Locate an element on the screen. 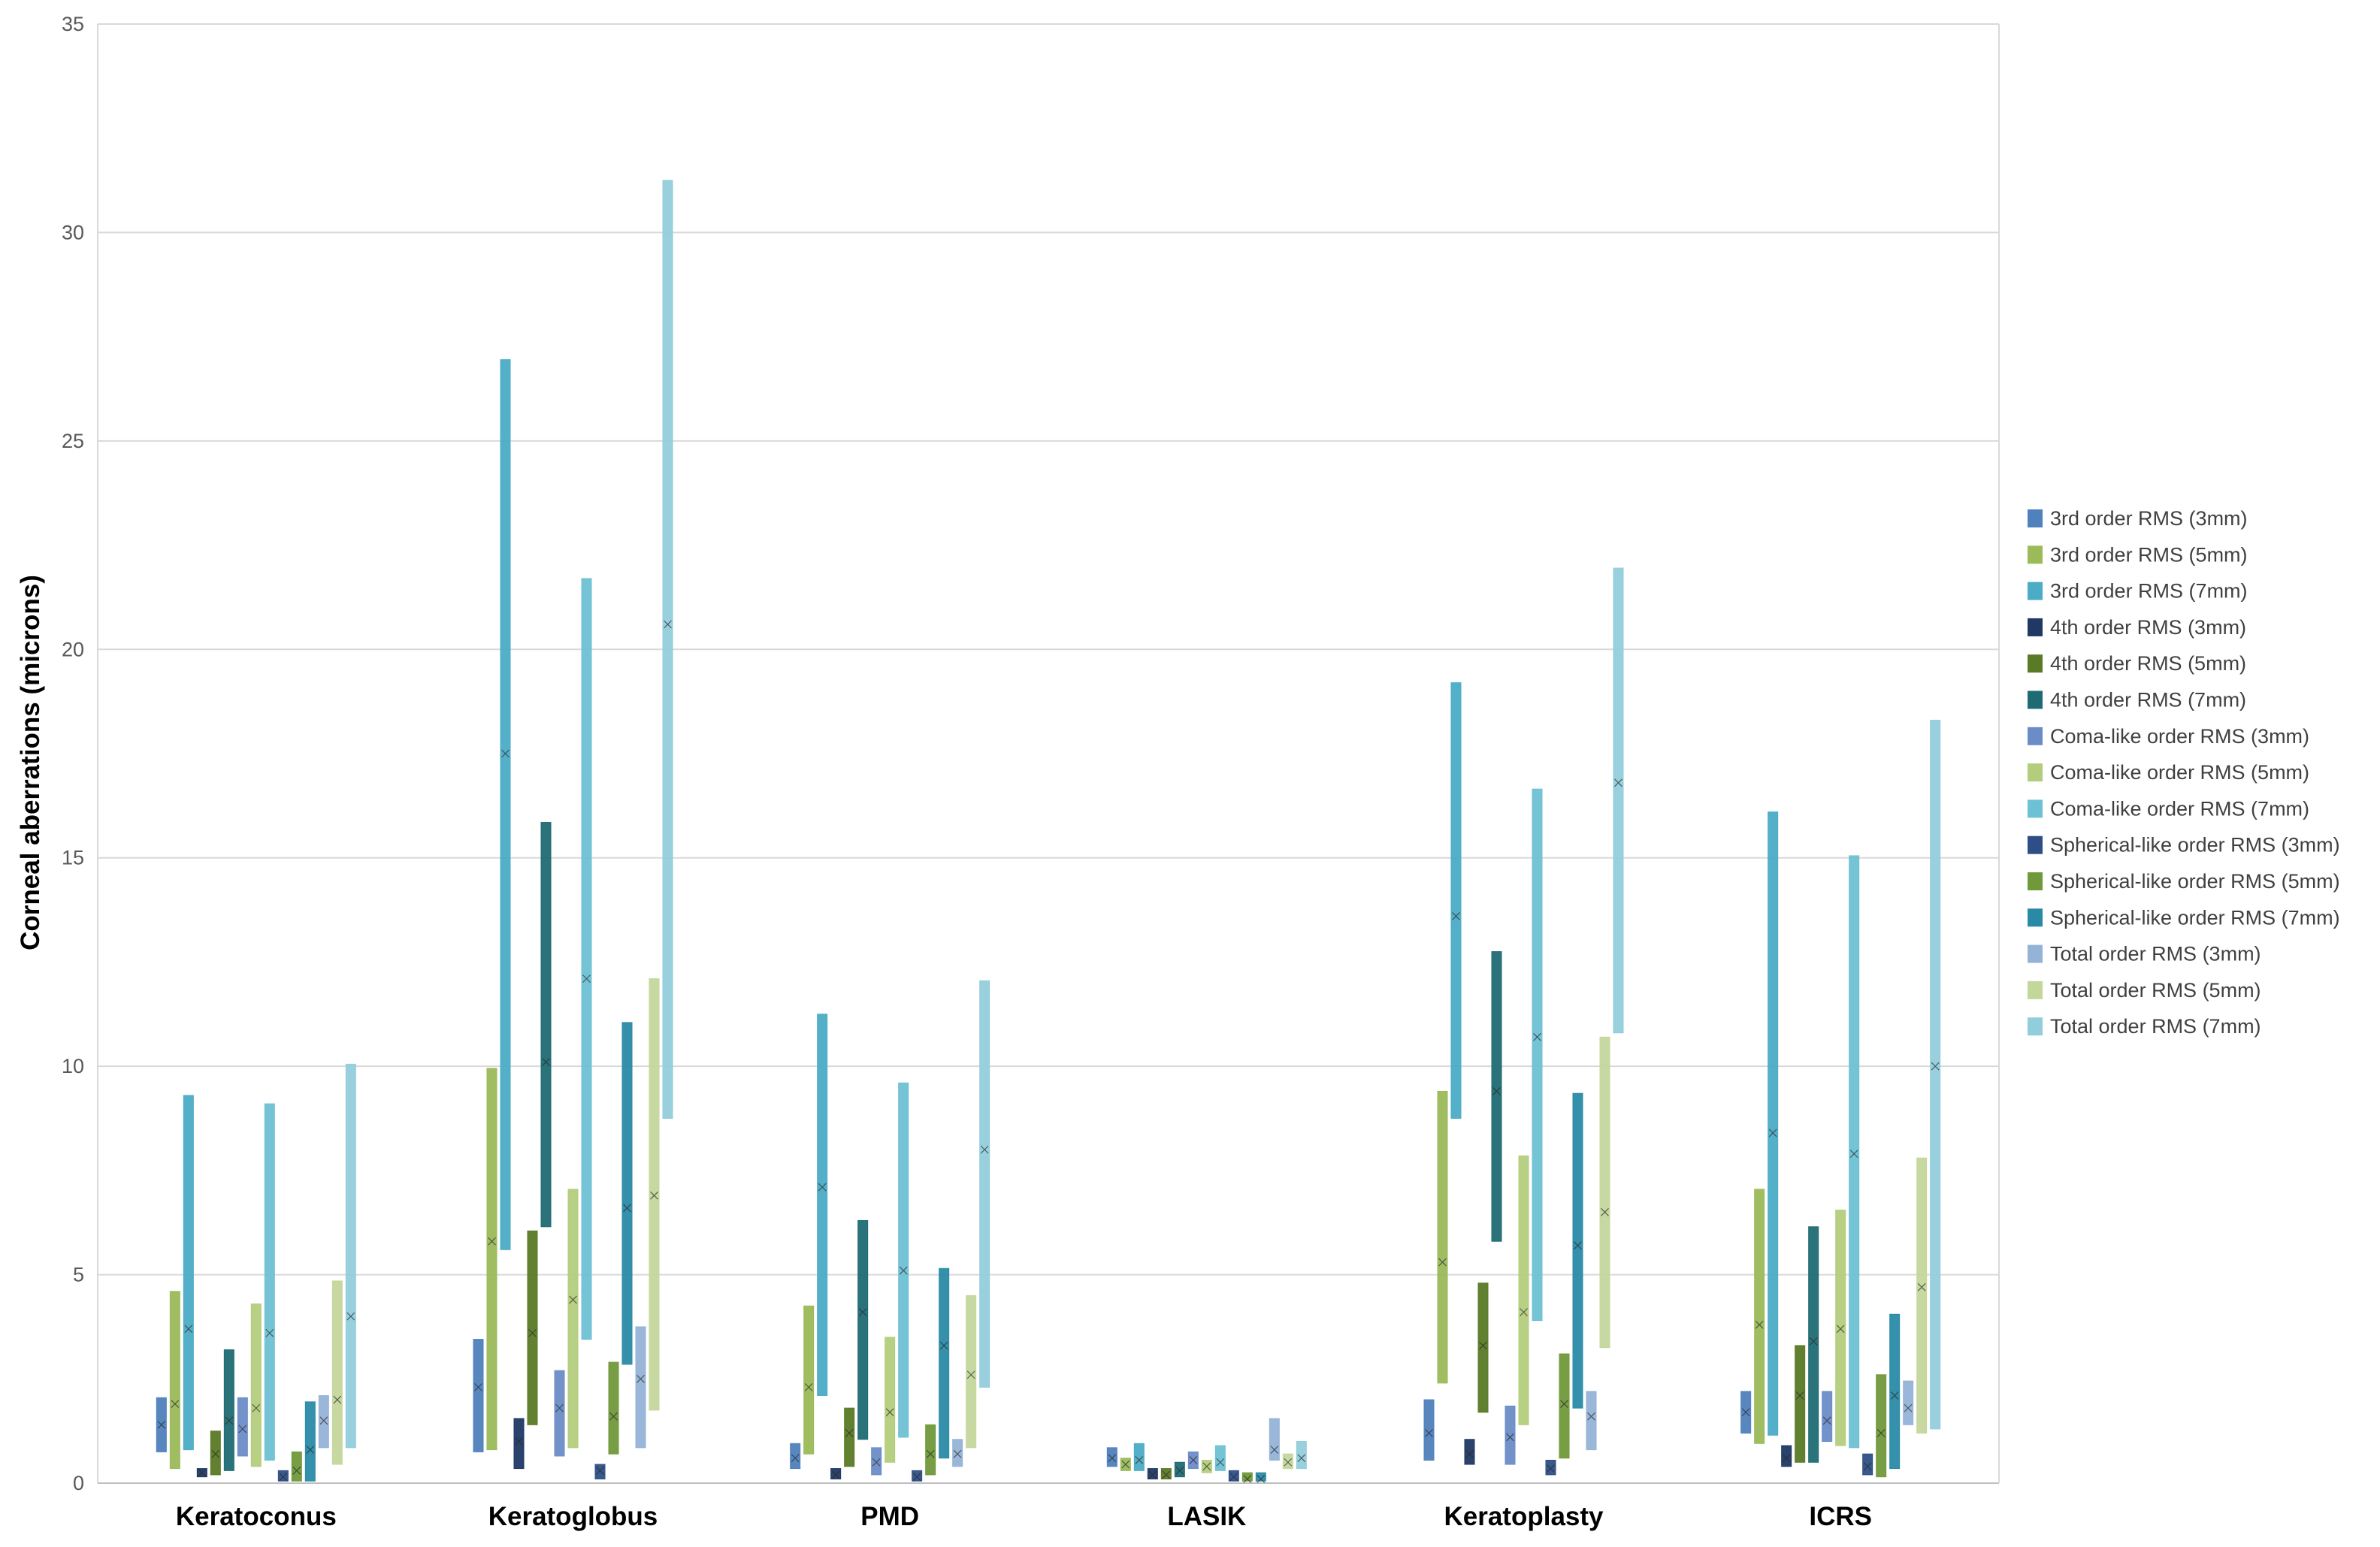 This screenshot has width=2380, height=1547. legend-item: Spherical-like order RMS (3mm) is located at coordinates (2184, 845).